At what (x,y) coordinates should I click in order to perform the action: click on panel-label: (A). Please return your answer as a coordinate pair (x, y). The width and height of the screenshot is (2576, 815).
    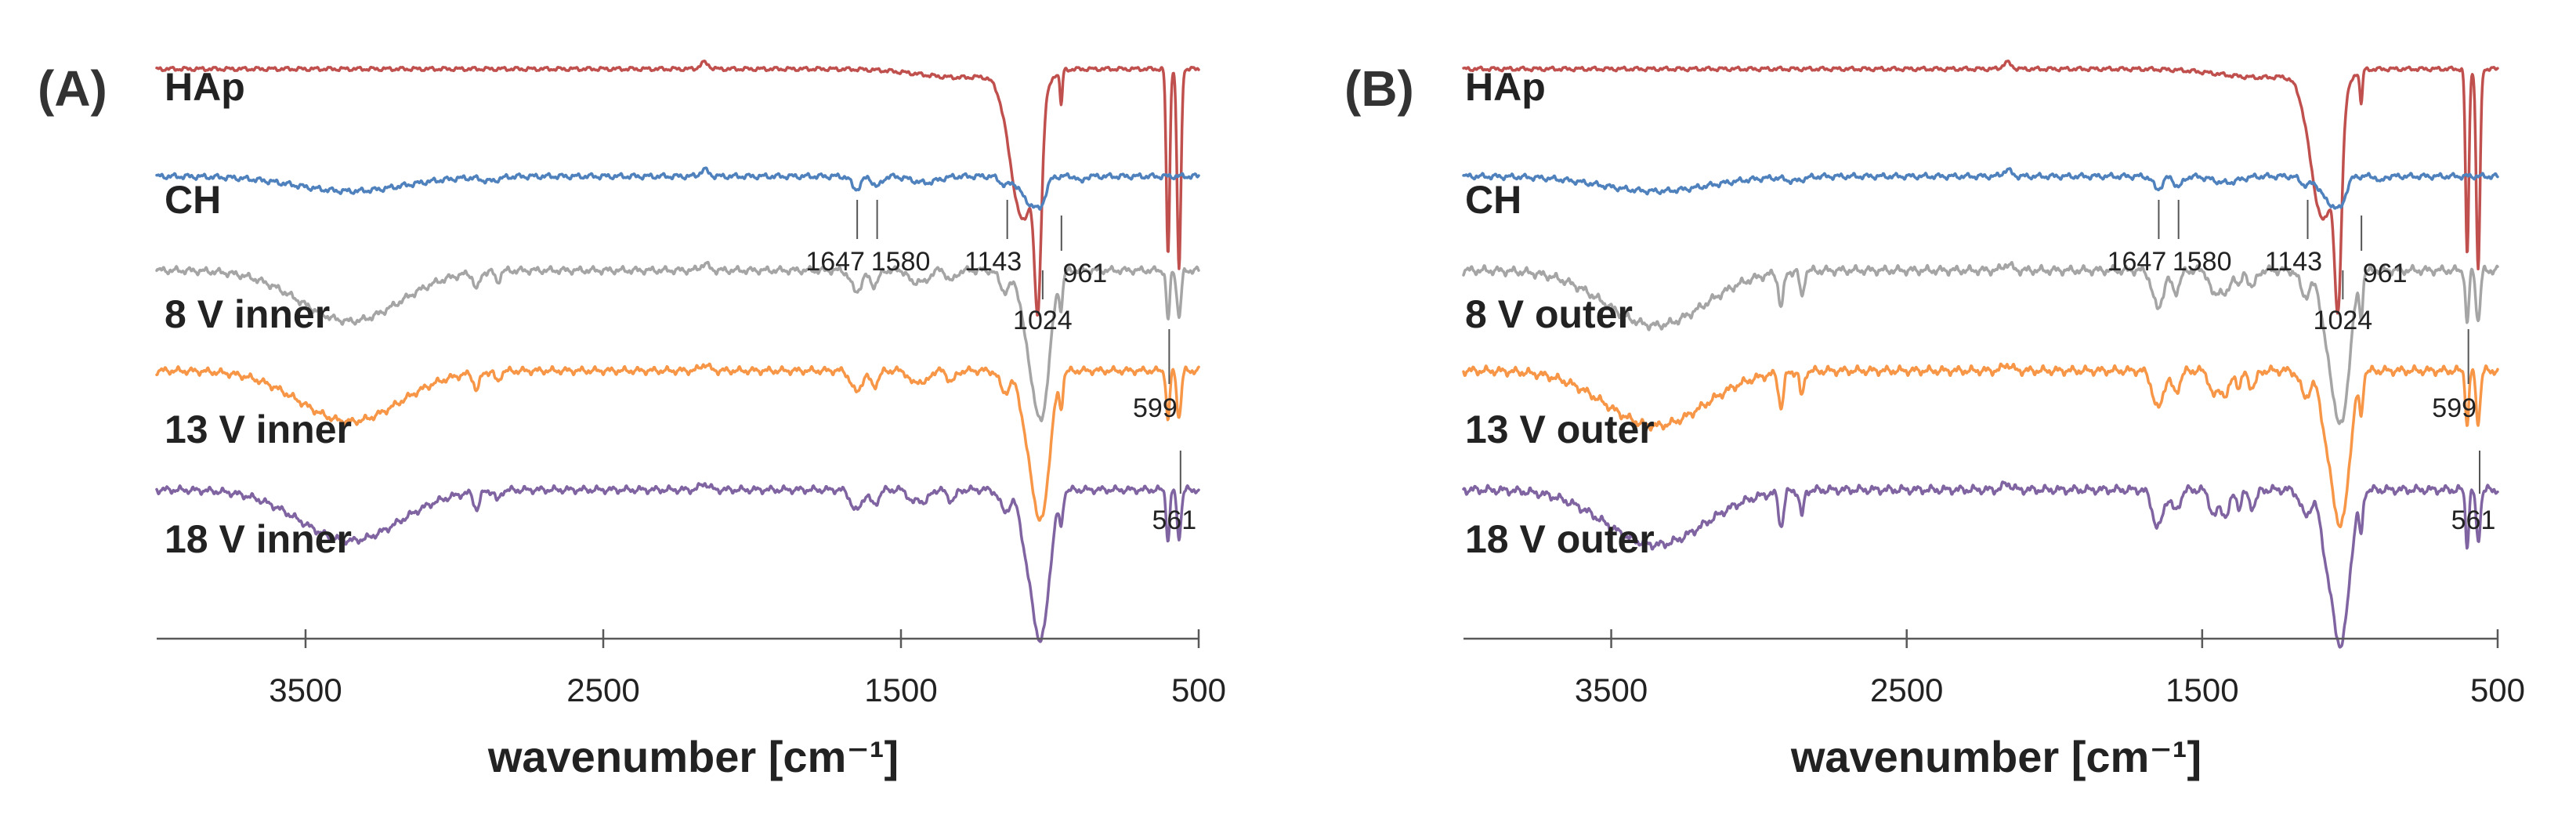
    Looking at the image, I should click on (72, 88).